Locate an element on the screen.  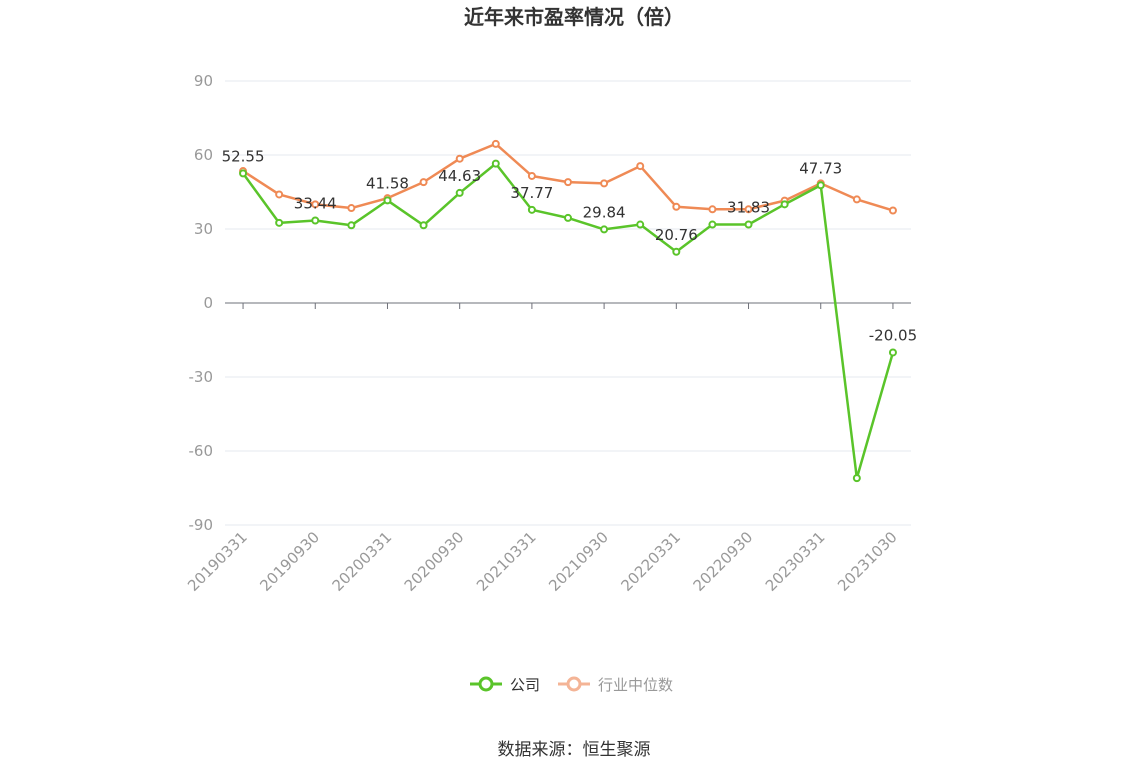
data-label: 31.83 is located at coordinates (748, 207).